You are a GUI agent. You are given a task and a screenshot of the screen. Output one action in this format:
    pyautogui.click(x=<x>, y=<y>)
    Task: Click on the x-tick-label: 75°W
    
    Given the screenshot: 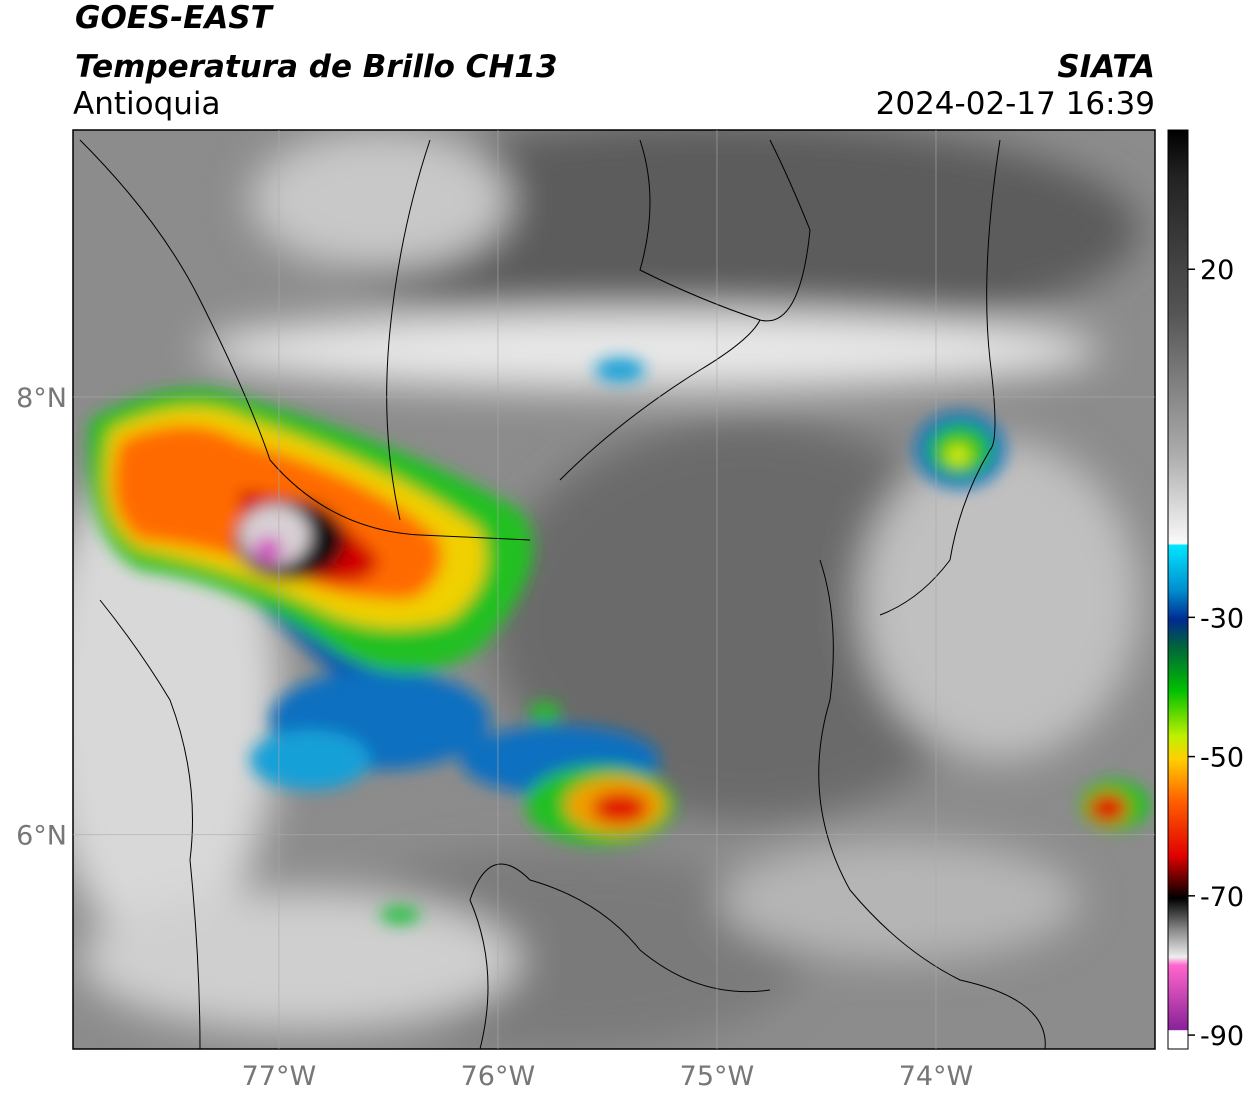 What is the action you would take?
    pyautogui.click(x=717, y=1076)
    